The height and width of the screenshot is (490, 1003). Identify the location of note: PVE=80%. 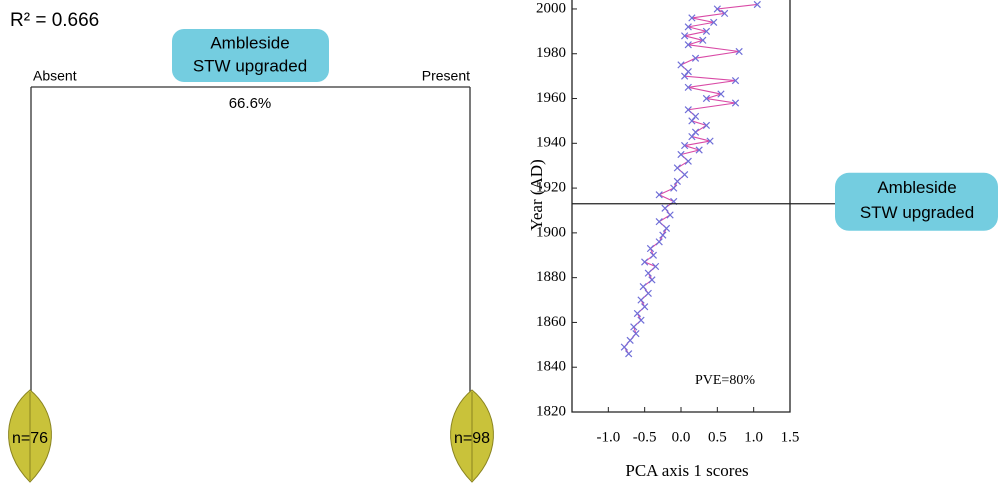
(725, 380).